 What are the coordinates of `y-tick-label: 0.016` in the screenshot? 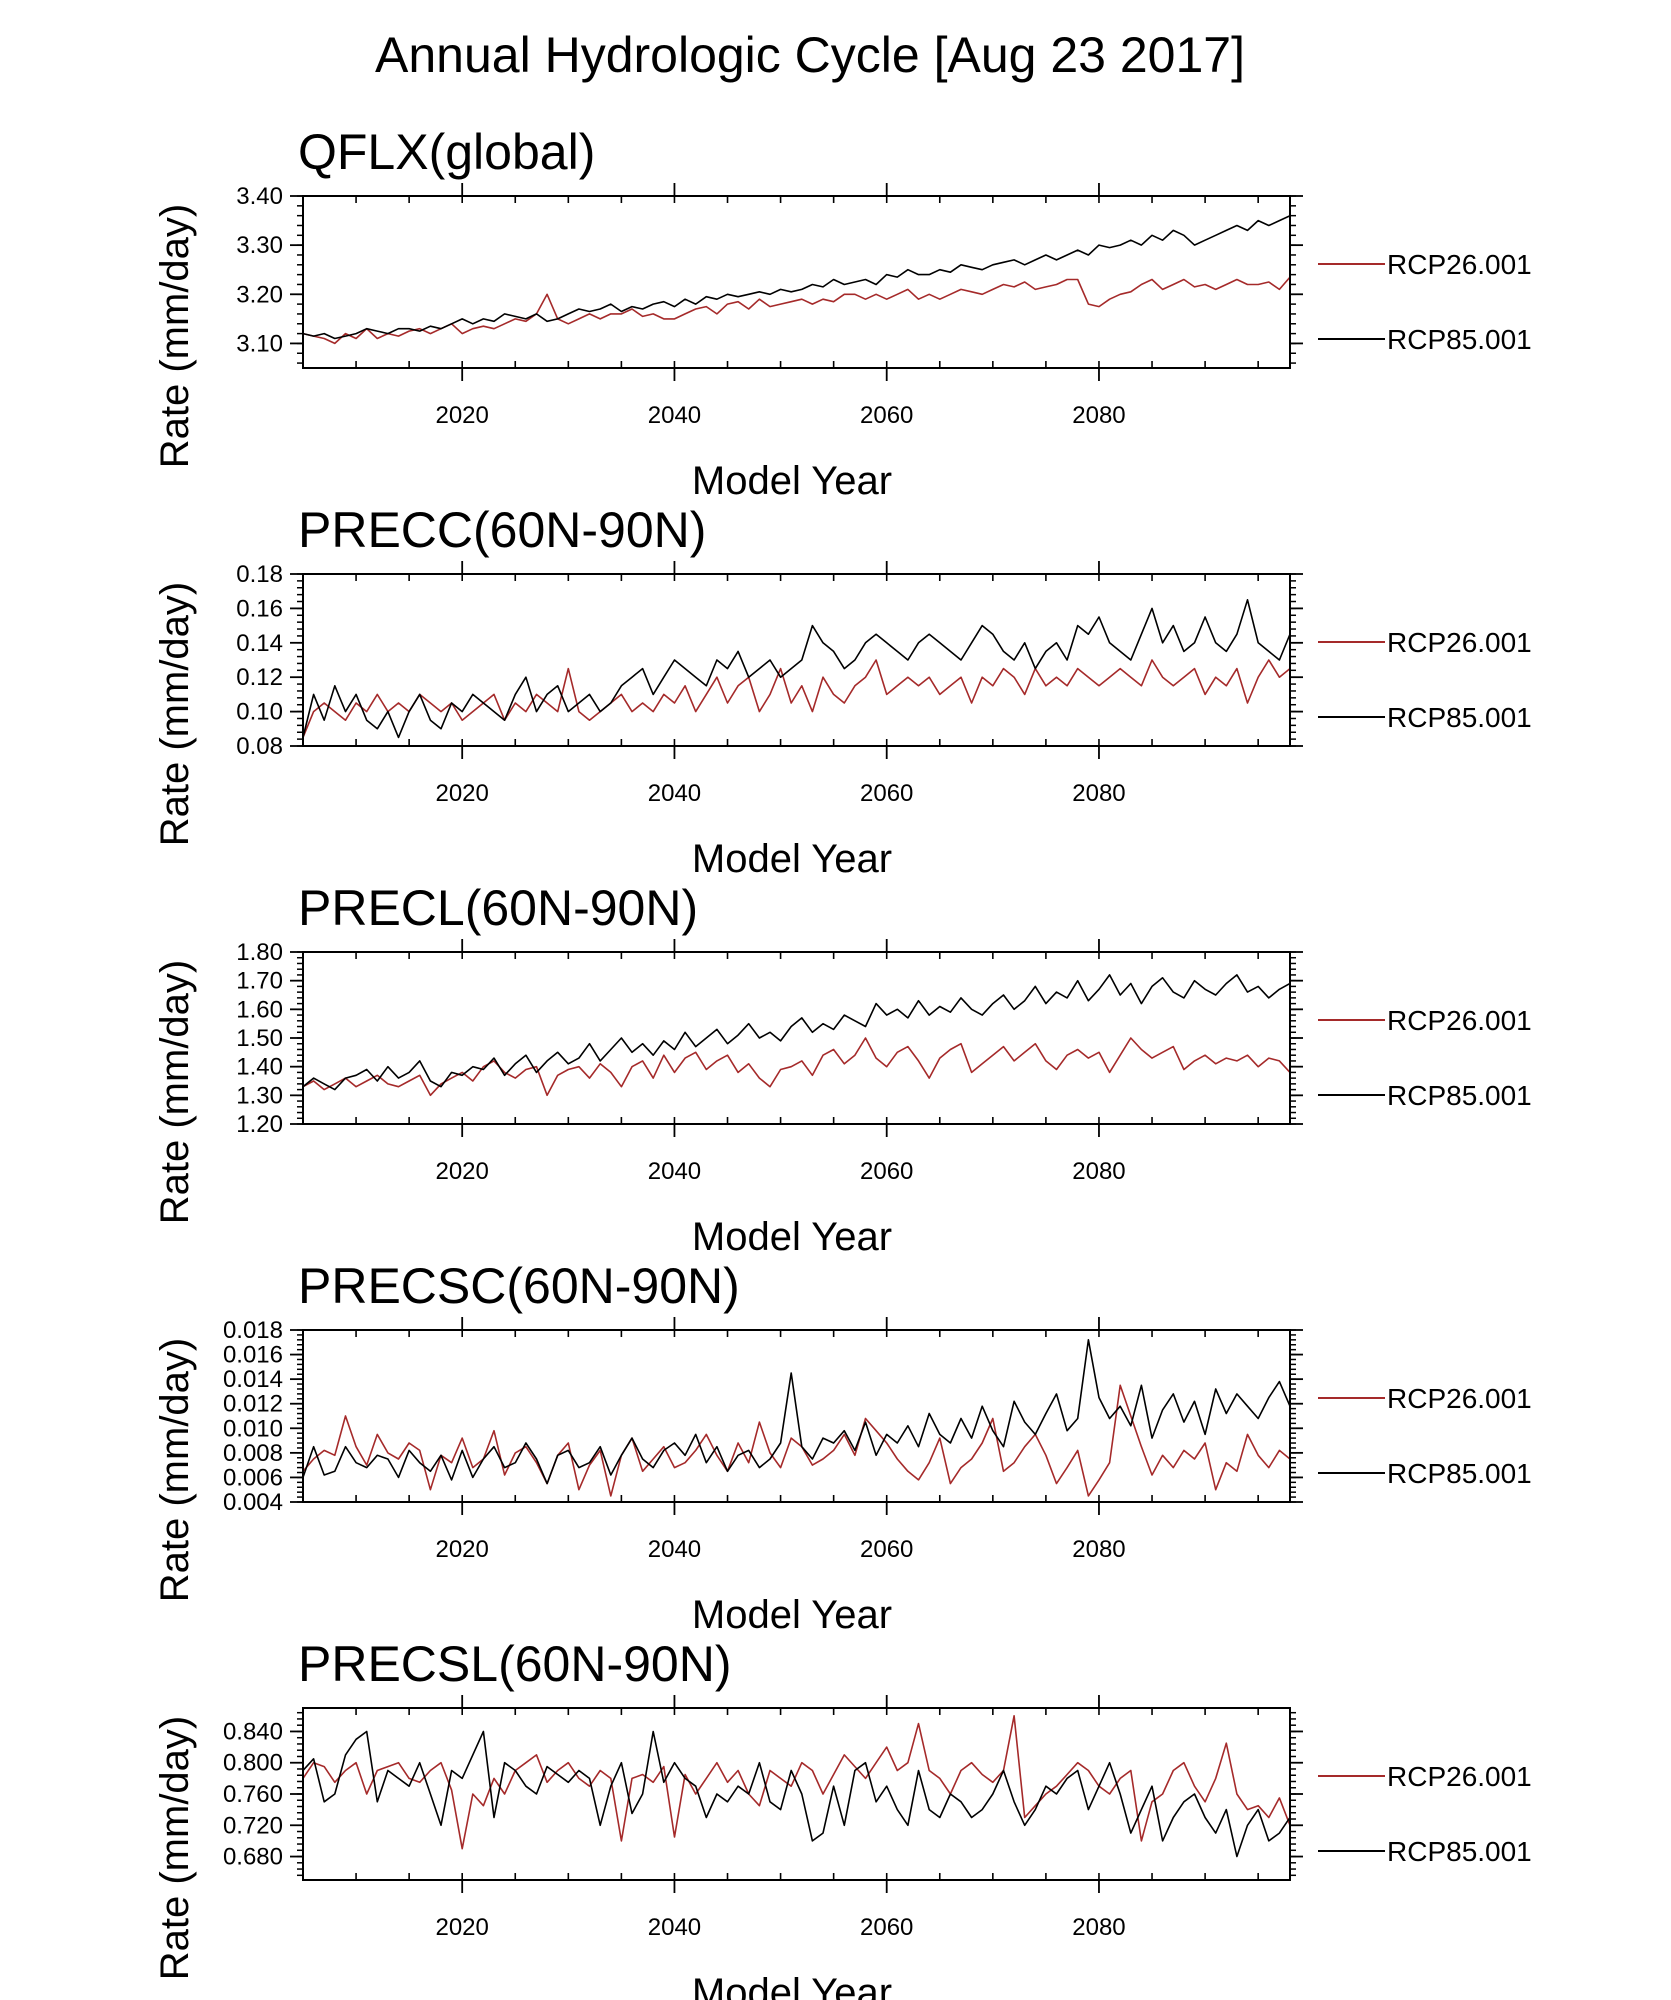 It's located at (253, 1355).